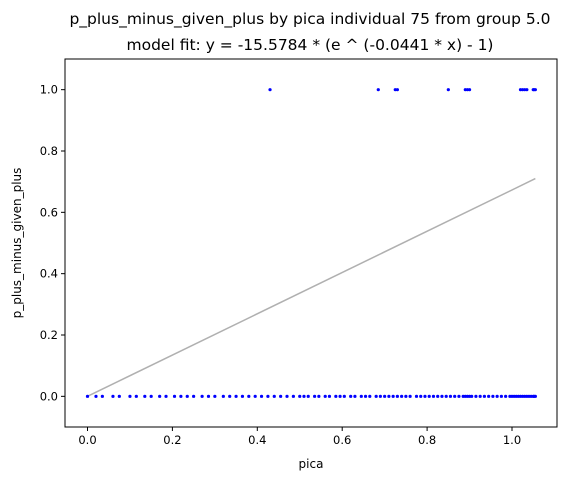  I want to click on y-tick-label: 1.0, so click(49, 90).